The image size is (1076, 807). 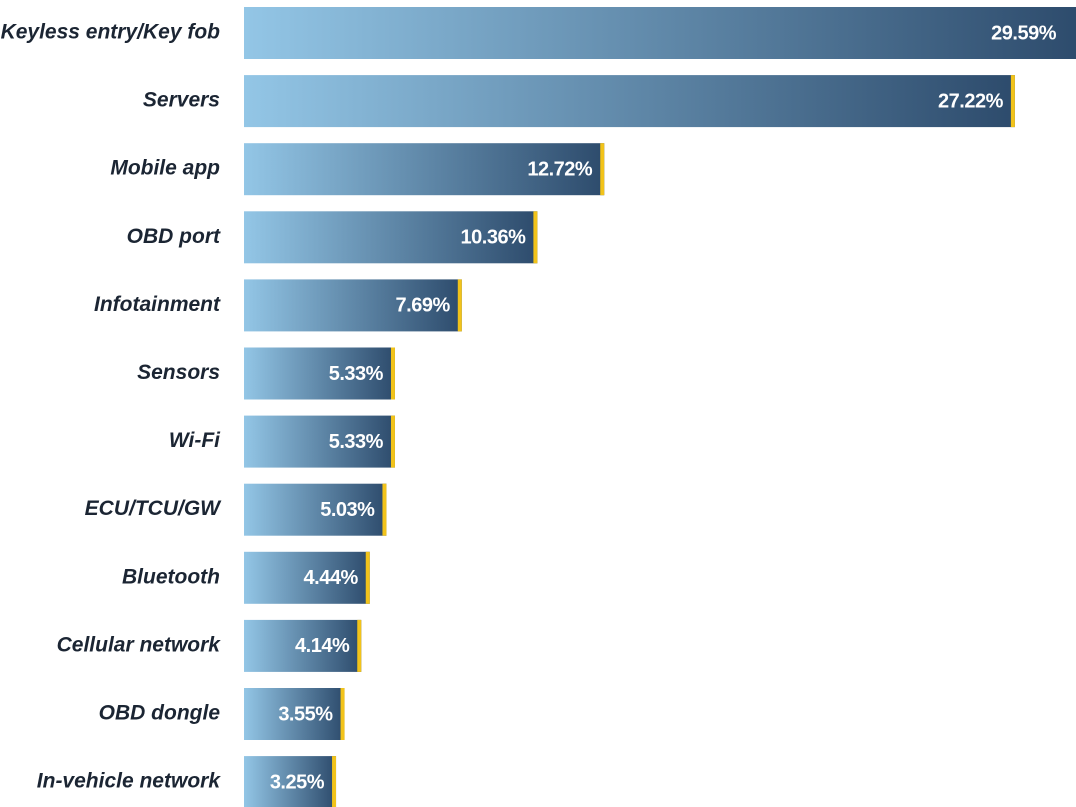 What do you see at coordinates (165, 168) in the screenshot?
I see `category-label: Mobile app` at bounding box center [165, 168].